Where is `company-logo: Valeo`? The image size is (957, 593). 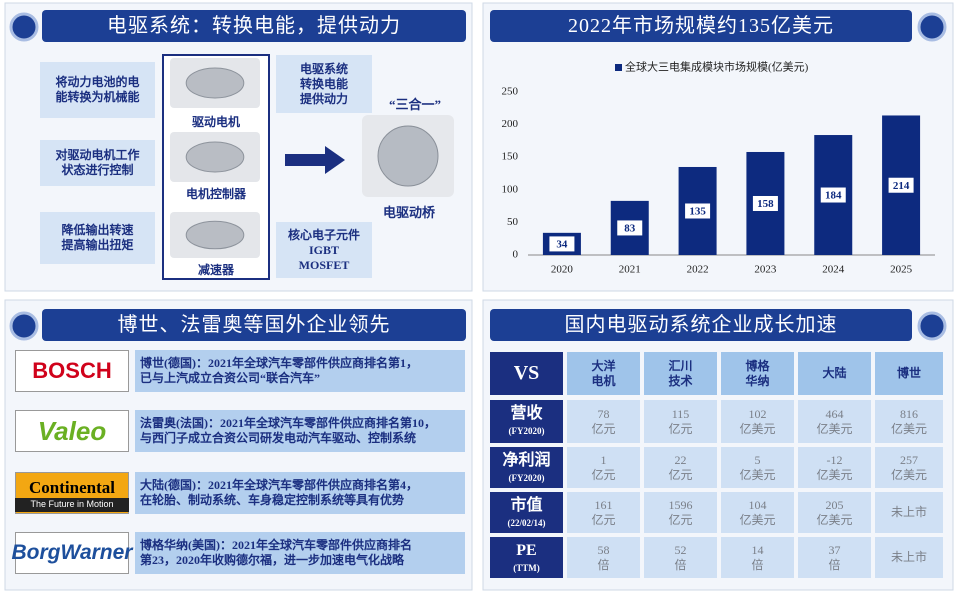
company-logo: Valeo is located at coordinates (72, 431).